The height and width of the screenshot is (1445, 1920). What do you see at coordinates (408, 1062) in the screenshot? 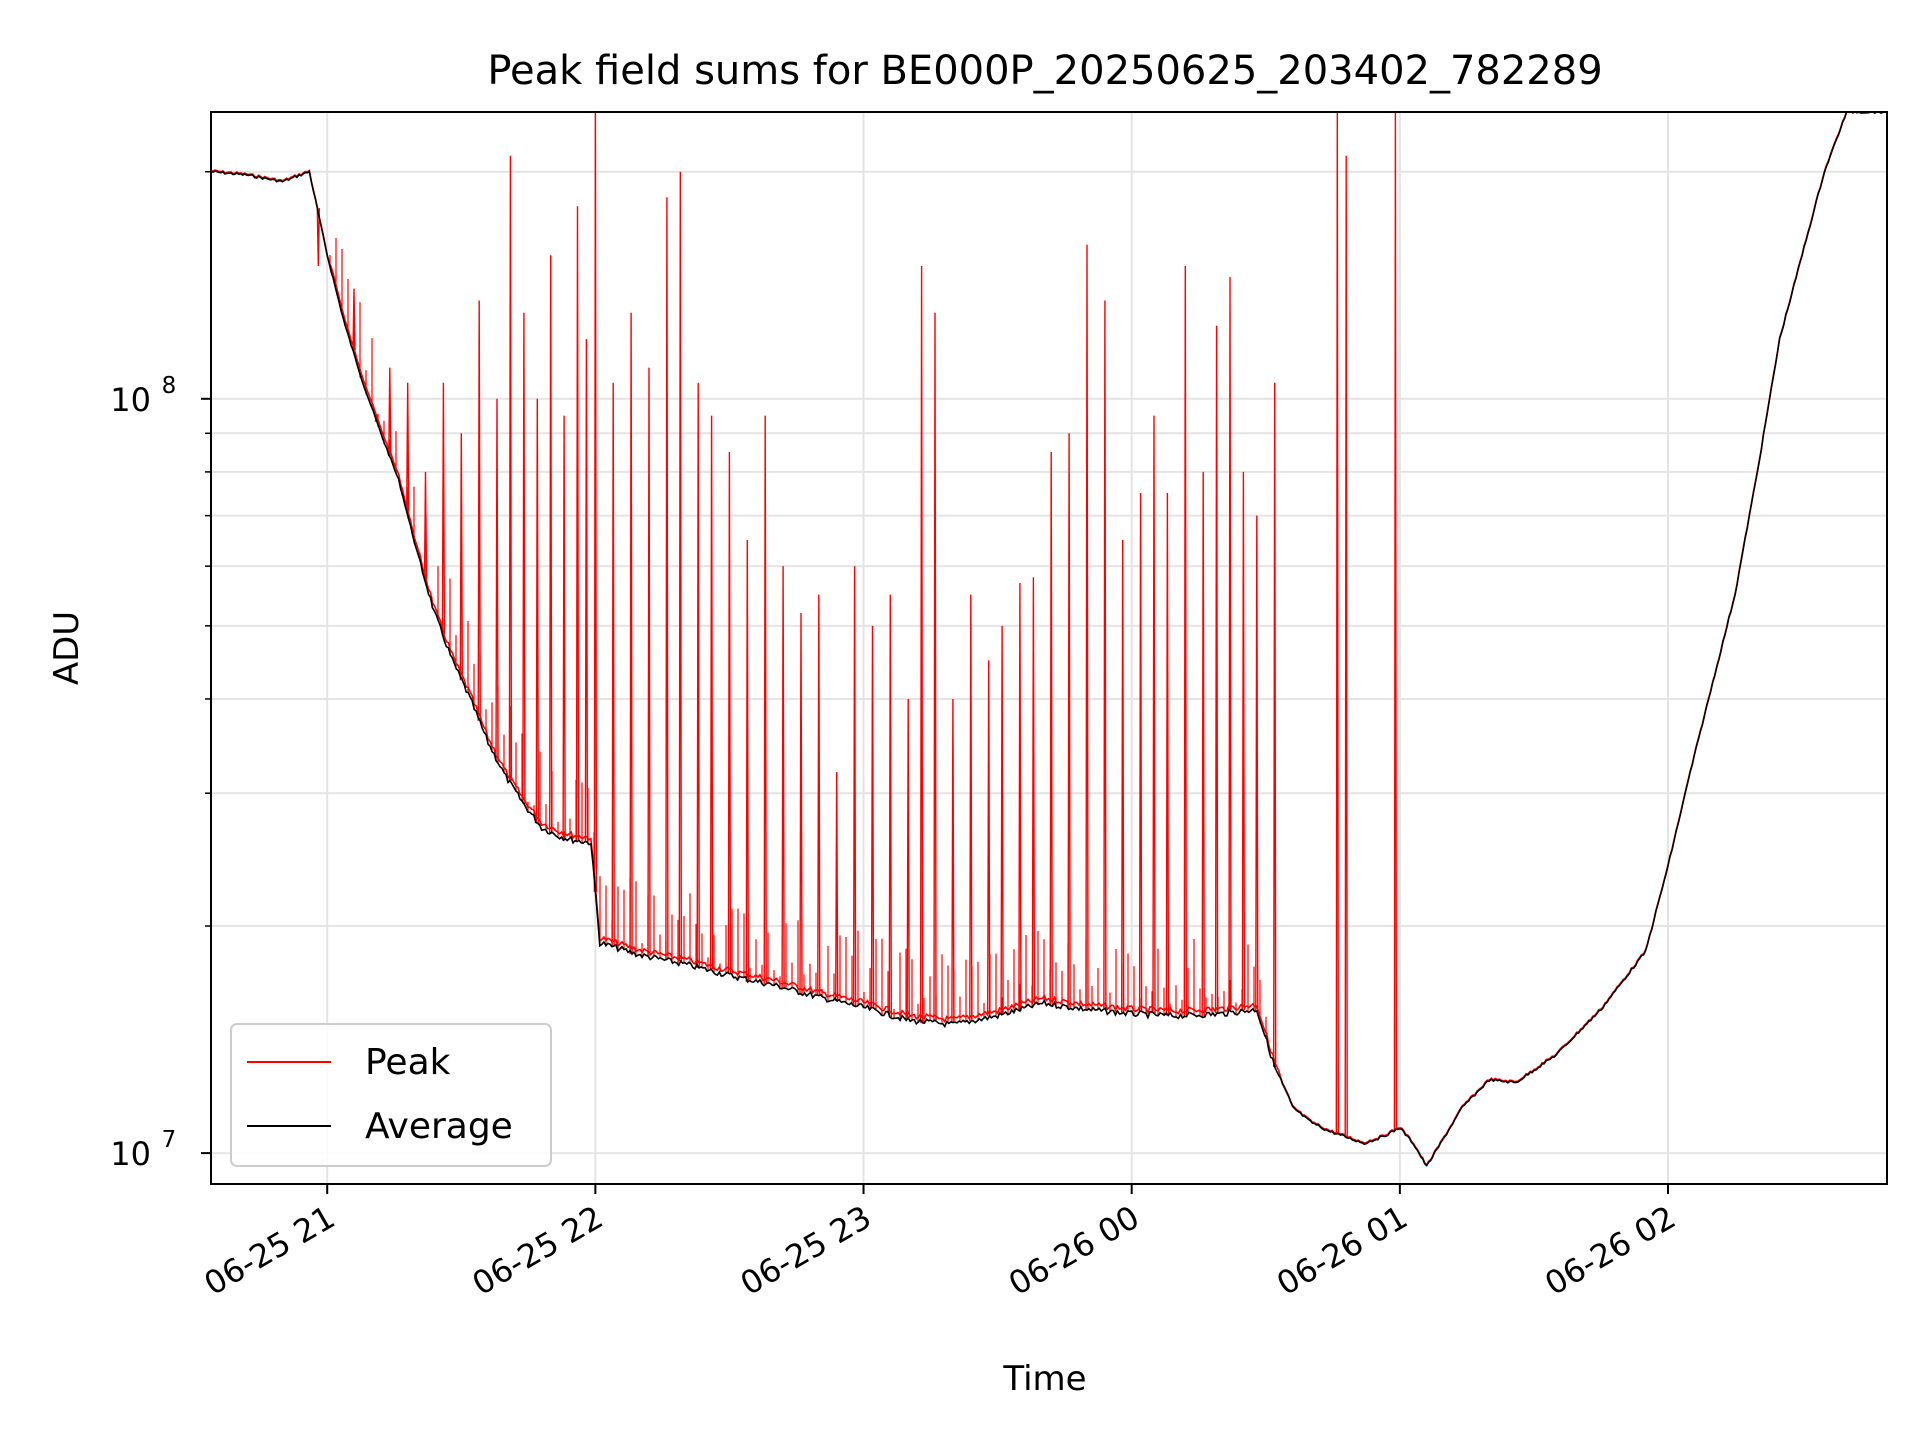
I see `legend-label: Peak` at bounding box center [408, 1062].